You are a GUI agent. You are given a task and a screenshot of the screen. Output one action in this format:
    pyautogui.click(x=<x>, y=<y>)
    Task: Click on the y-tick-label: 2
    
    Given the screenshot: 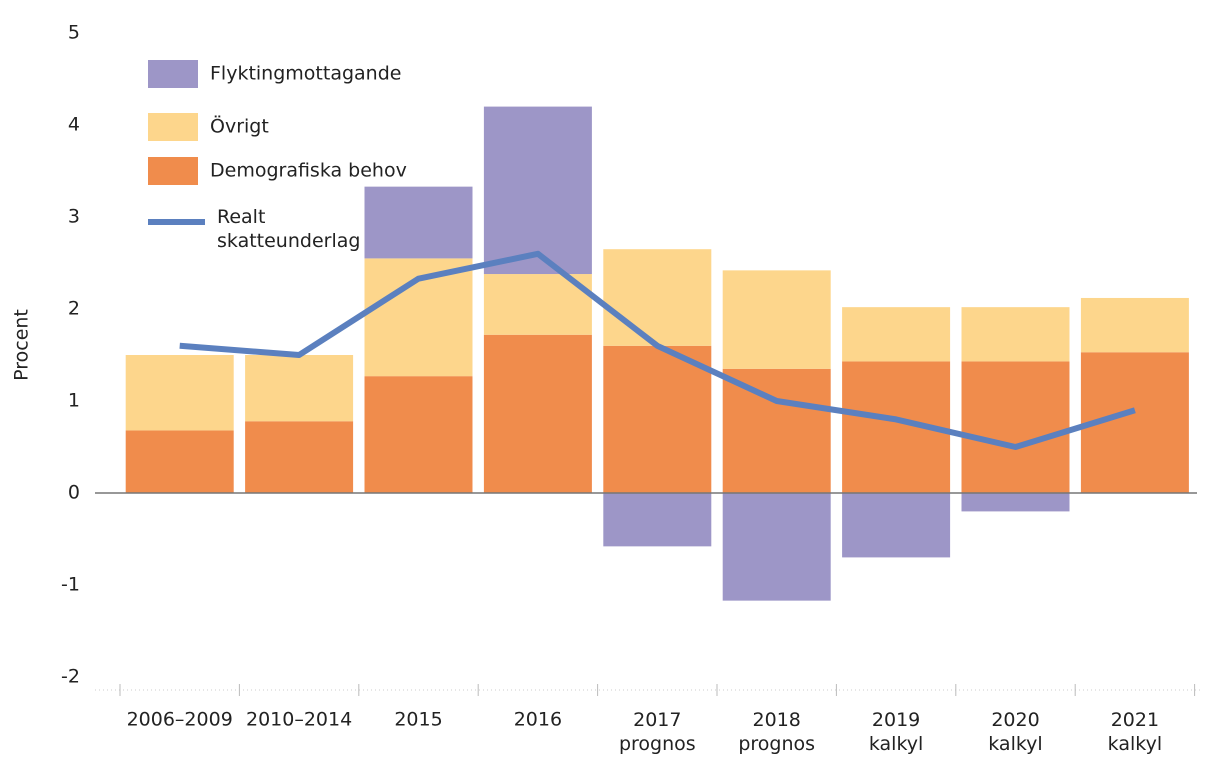 What is the action you would take?
    pyautogui.click(x=74, y=309)
    